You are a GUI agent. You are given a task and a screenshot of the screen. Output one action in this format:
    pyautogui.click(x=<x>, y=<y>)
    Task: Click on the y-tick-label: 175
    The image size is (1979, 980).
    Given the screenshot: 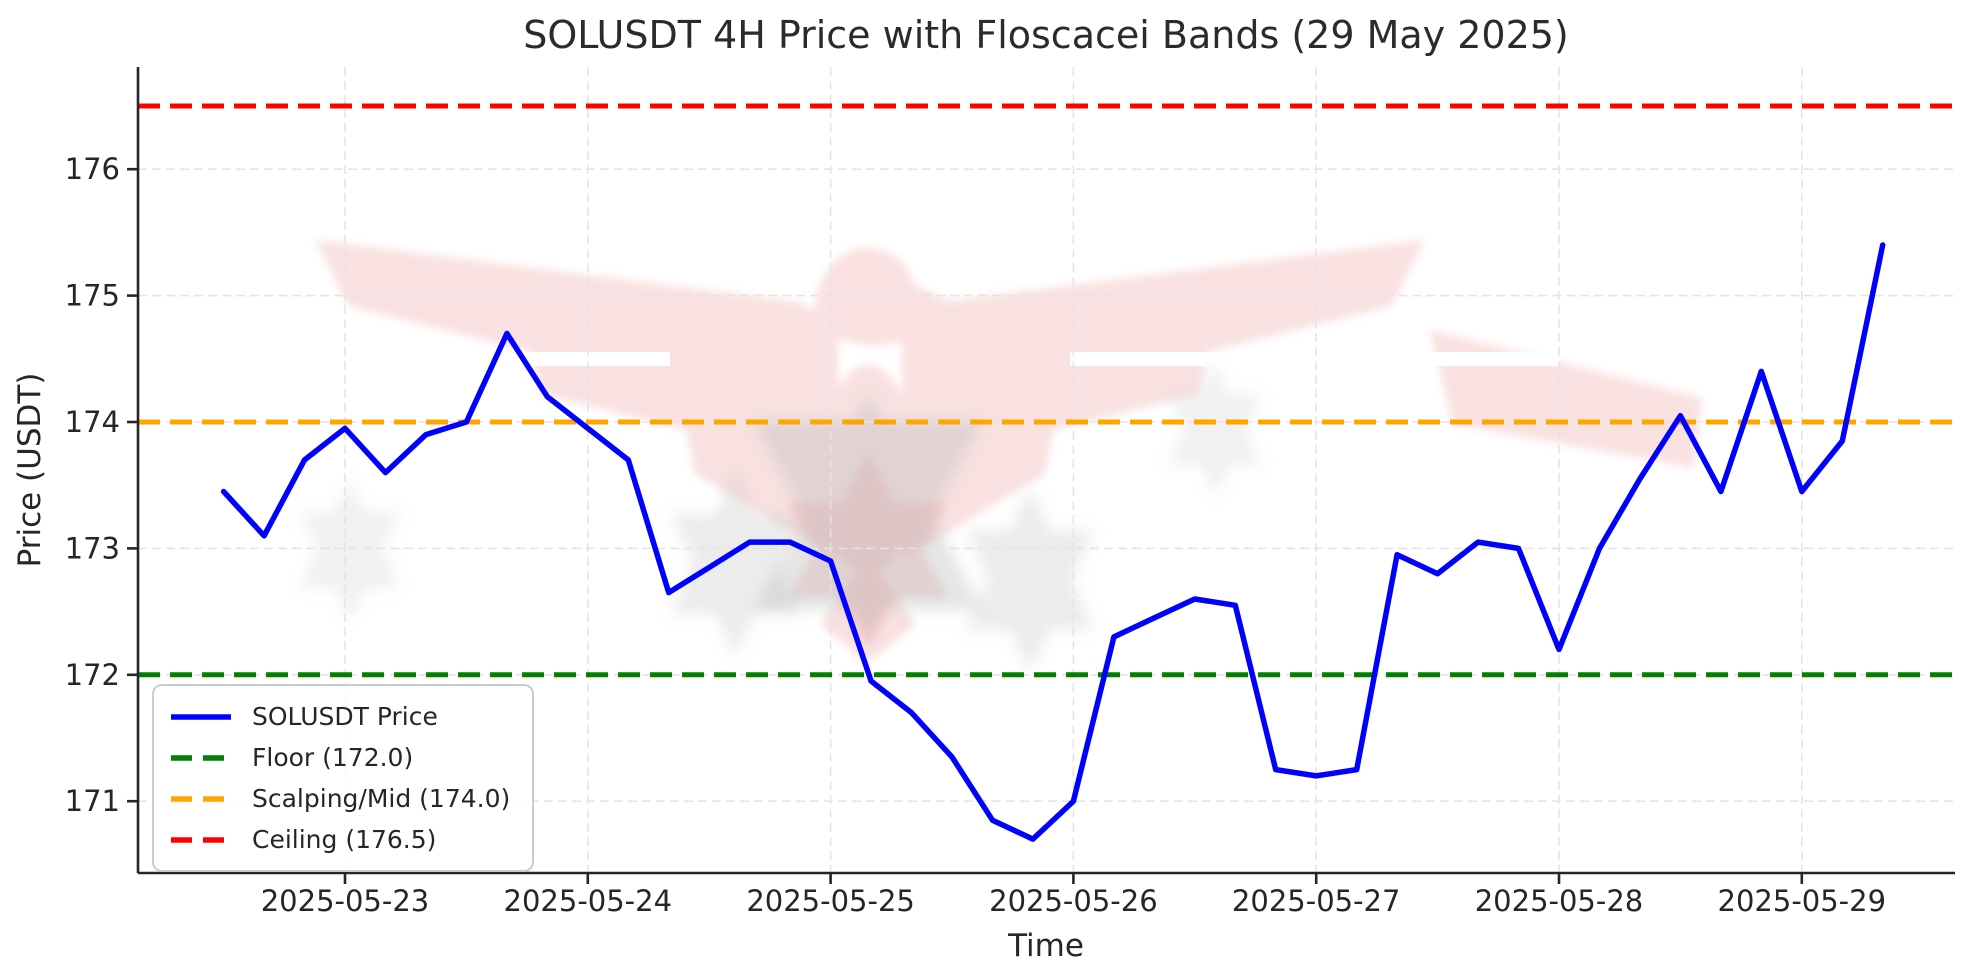 What is the action you would take?
    pyautogui.click(x=92, y=296)
    